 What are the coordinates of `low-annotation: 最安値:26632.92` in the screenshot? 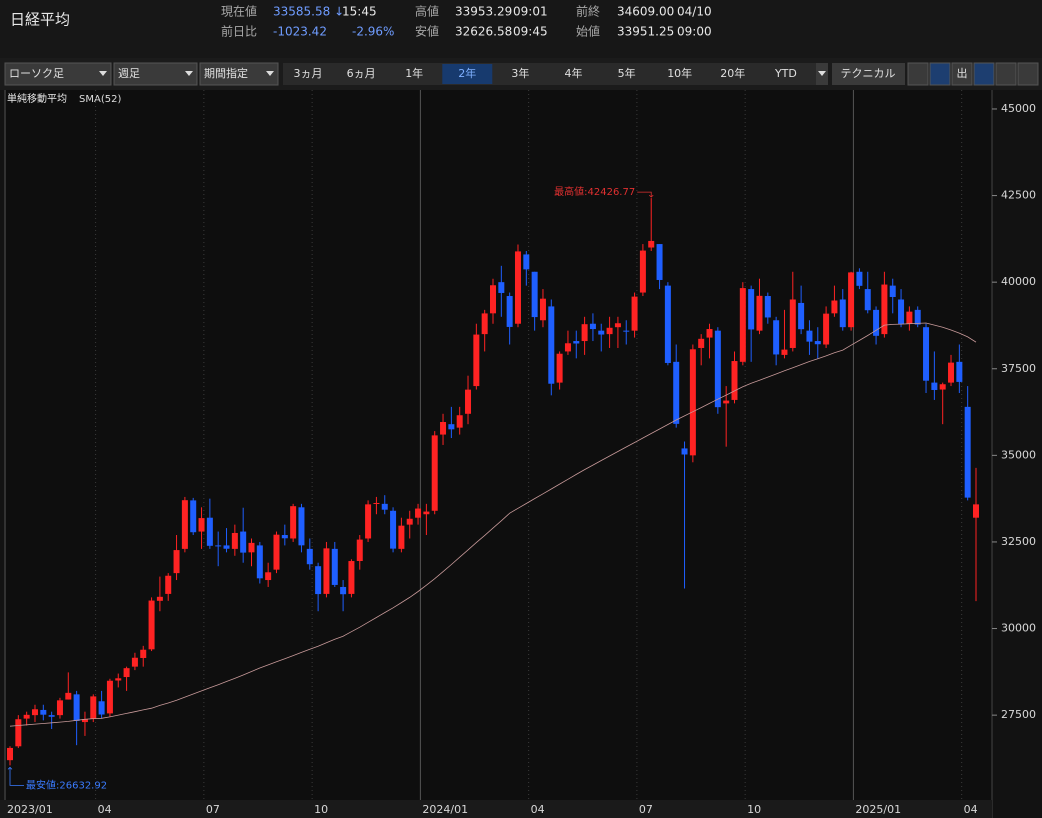 It's located at (66, 784).